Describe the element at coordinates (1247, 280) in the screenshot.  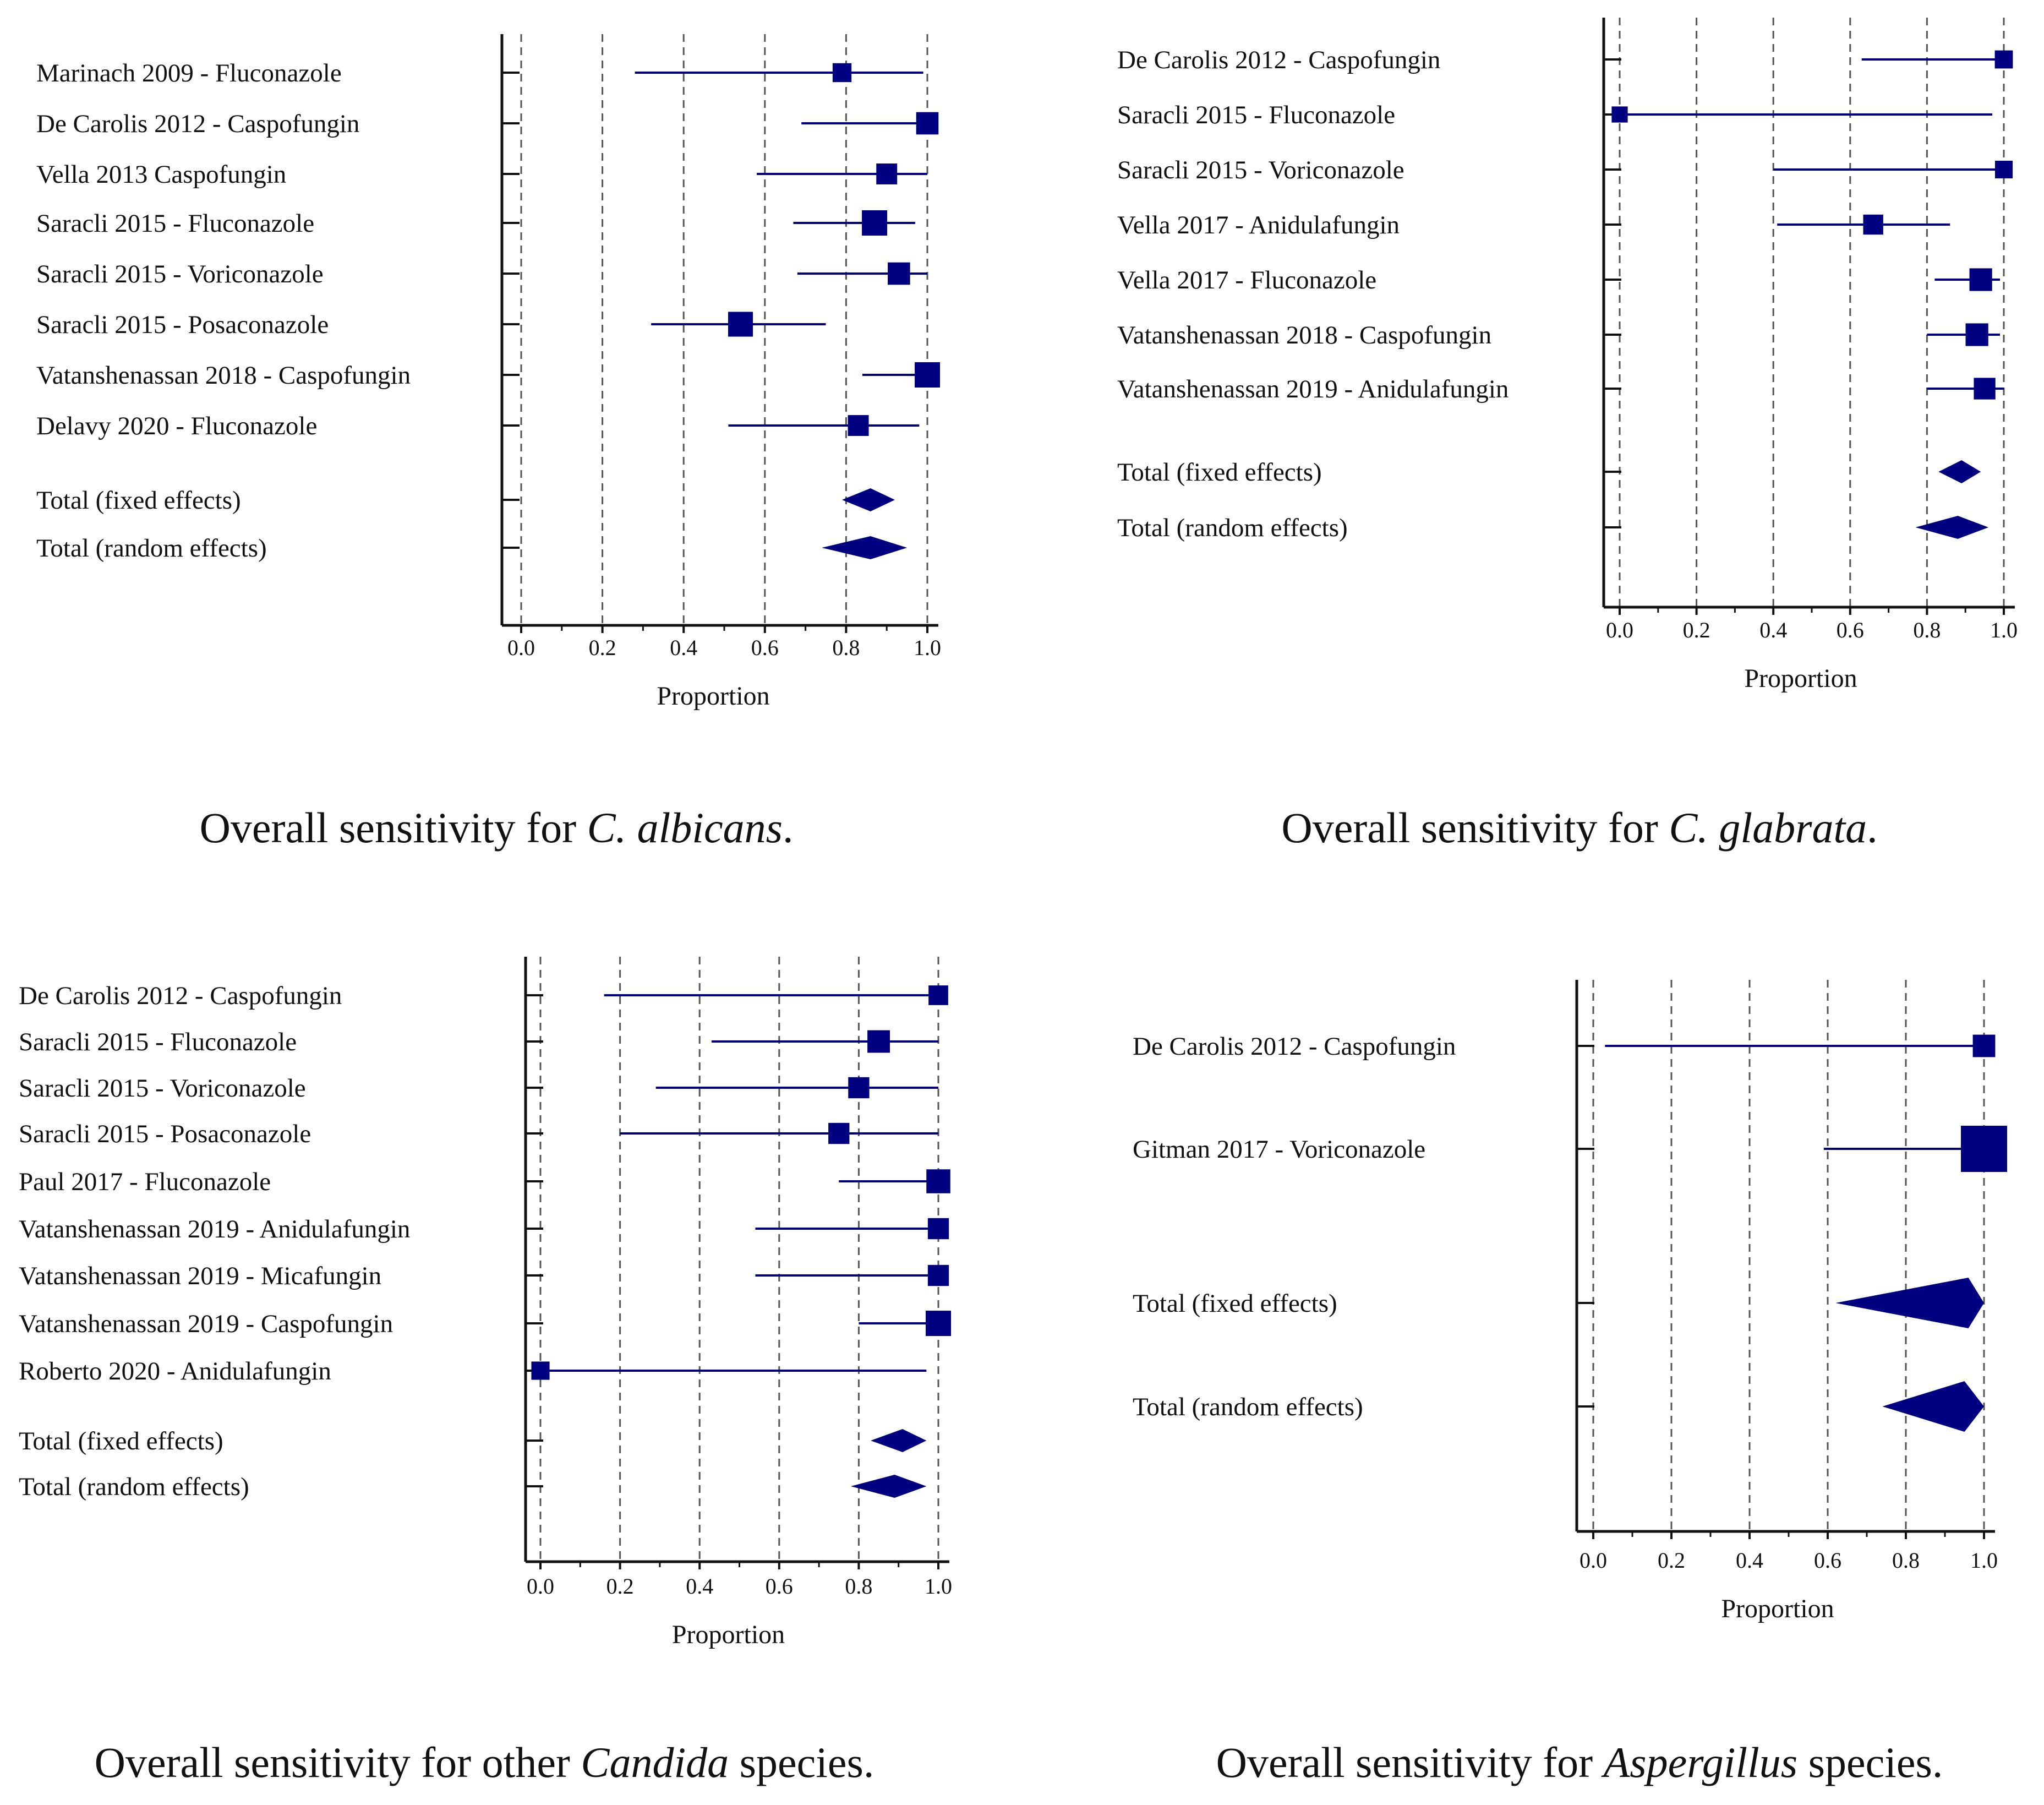
I see `study-label: Vella 2017 - Fluconazole` at that location.